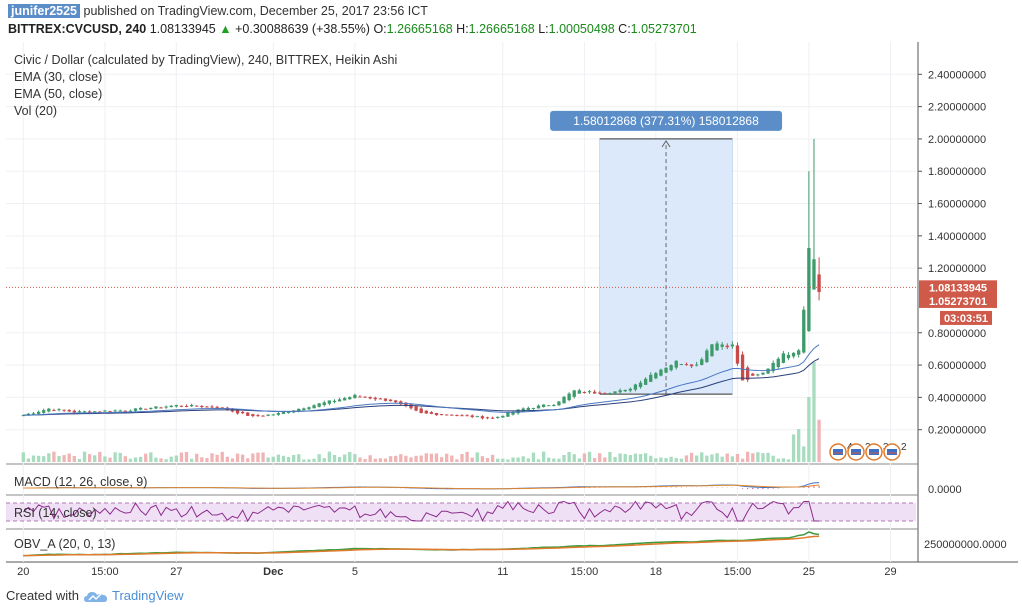  Describe the element at coordinates (148, 595) in the screenshot. I see `tradingview-brand: TradingView` at that location.